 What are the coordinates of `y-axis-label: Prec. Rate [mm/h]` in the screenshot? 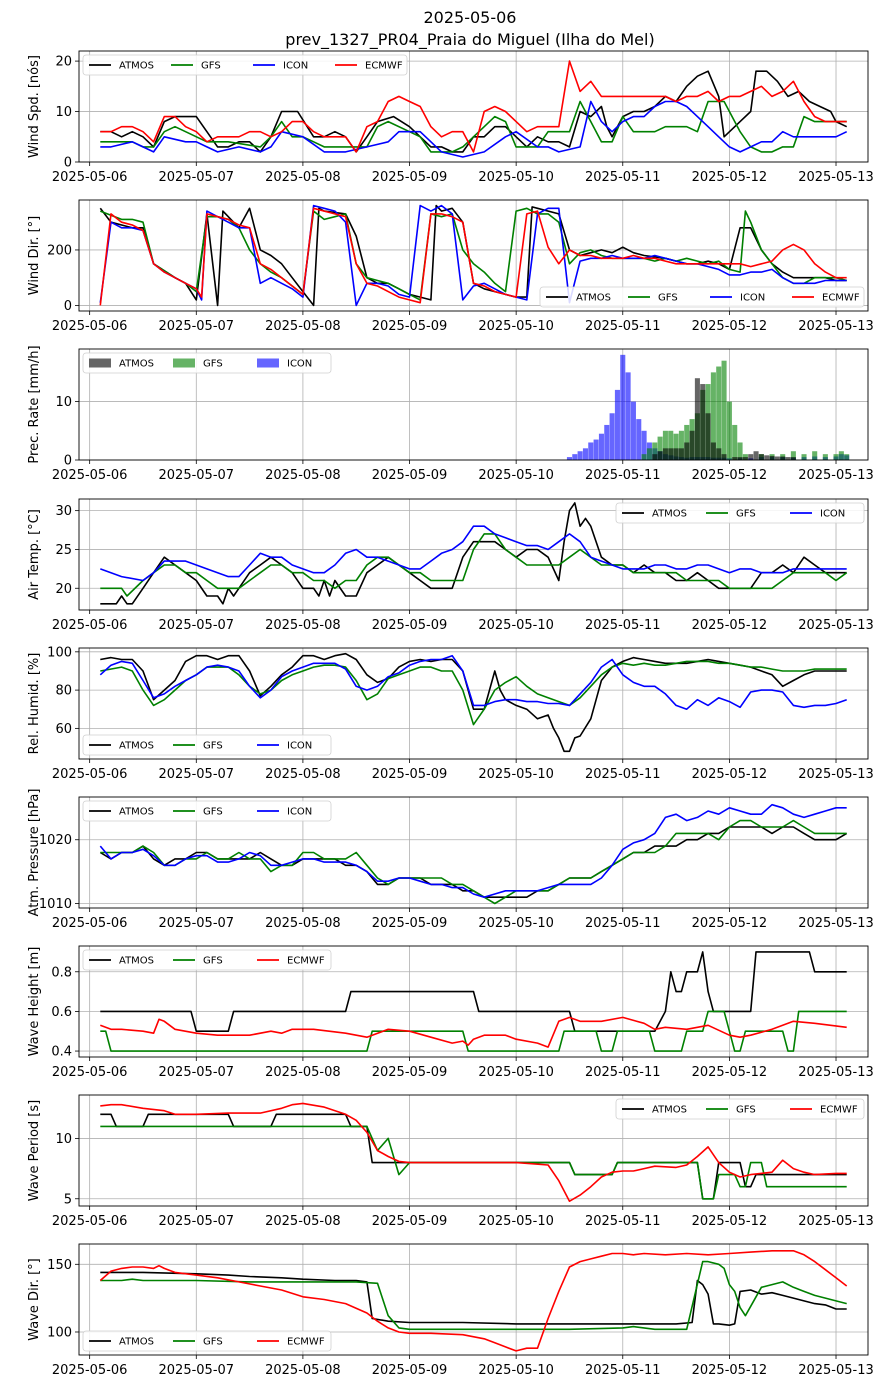 It's located at (34, 404).